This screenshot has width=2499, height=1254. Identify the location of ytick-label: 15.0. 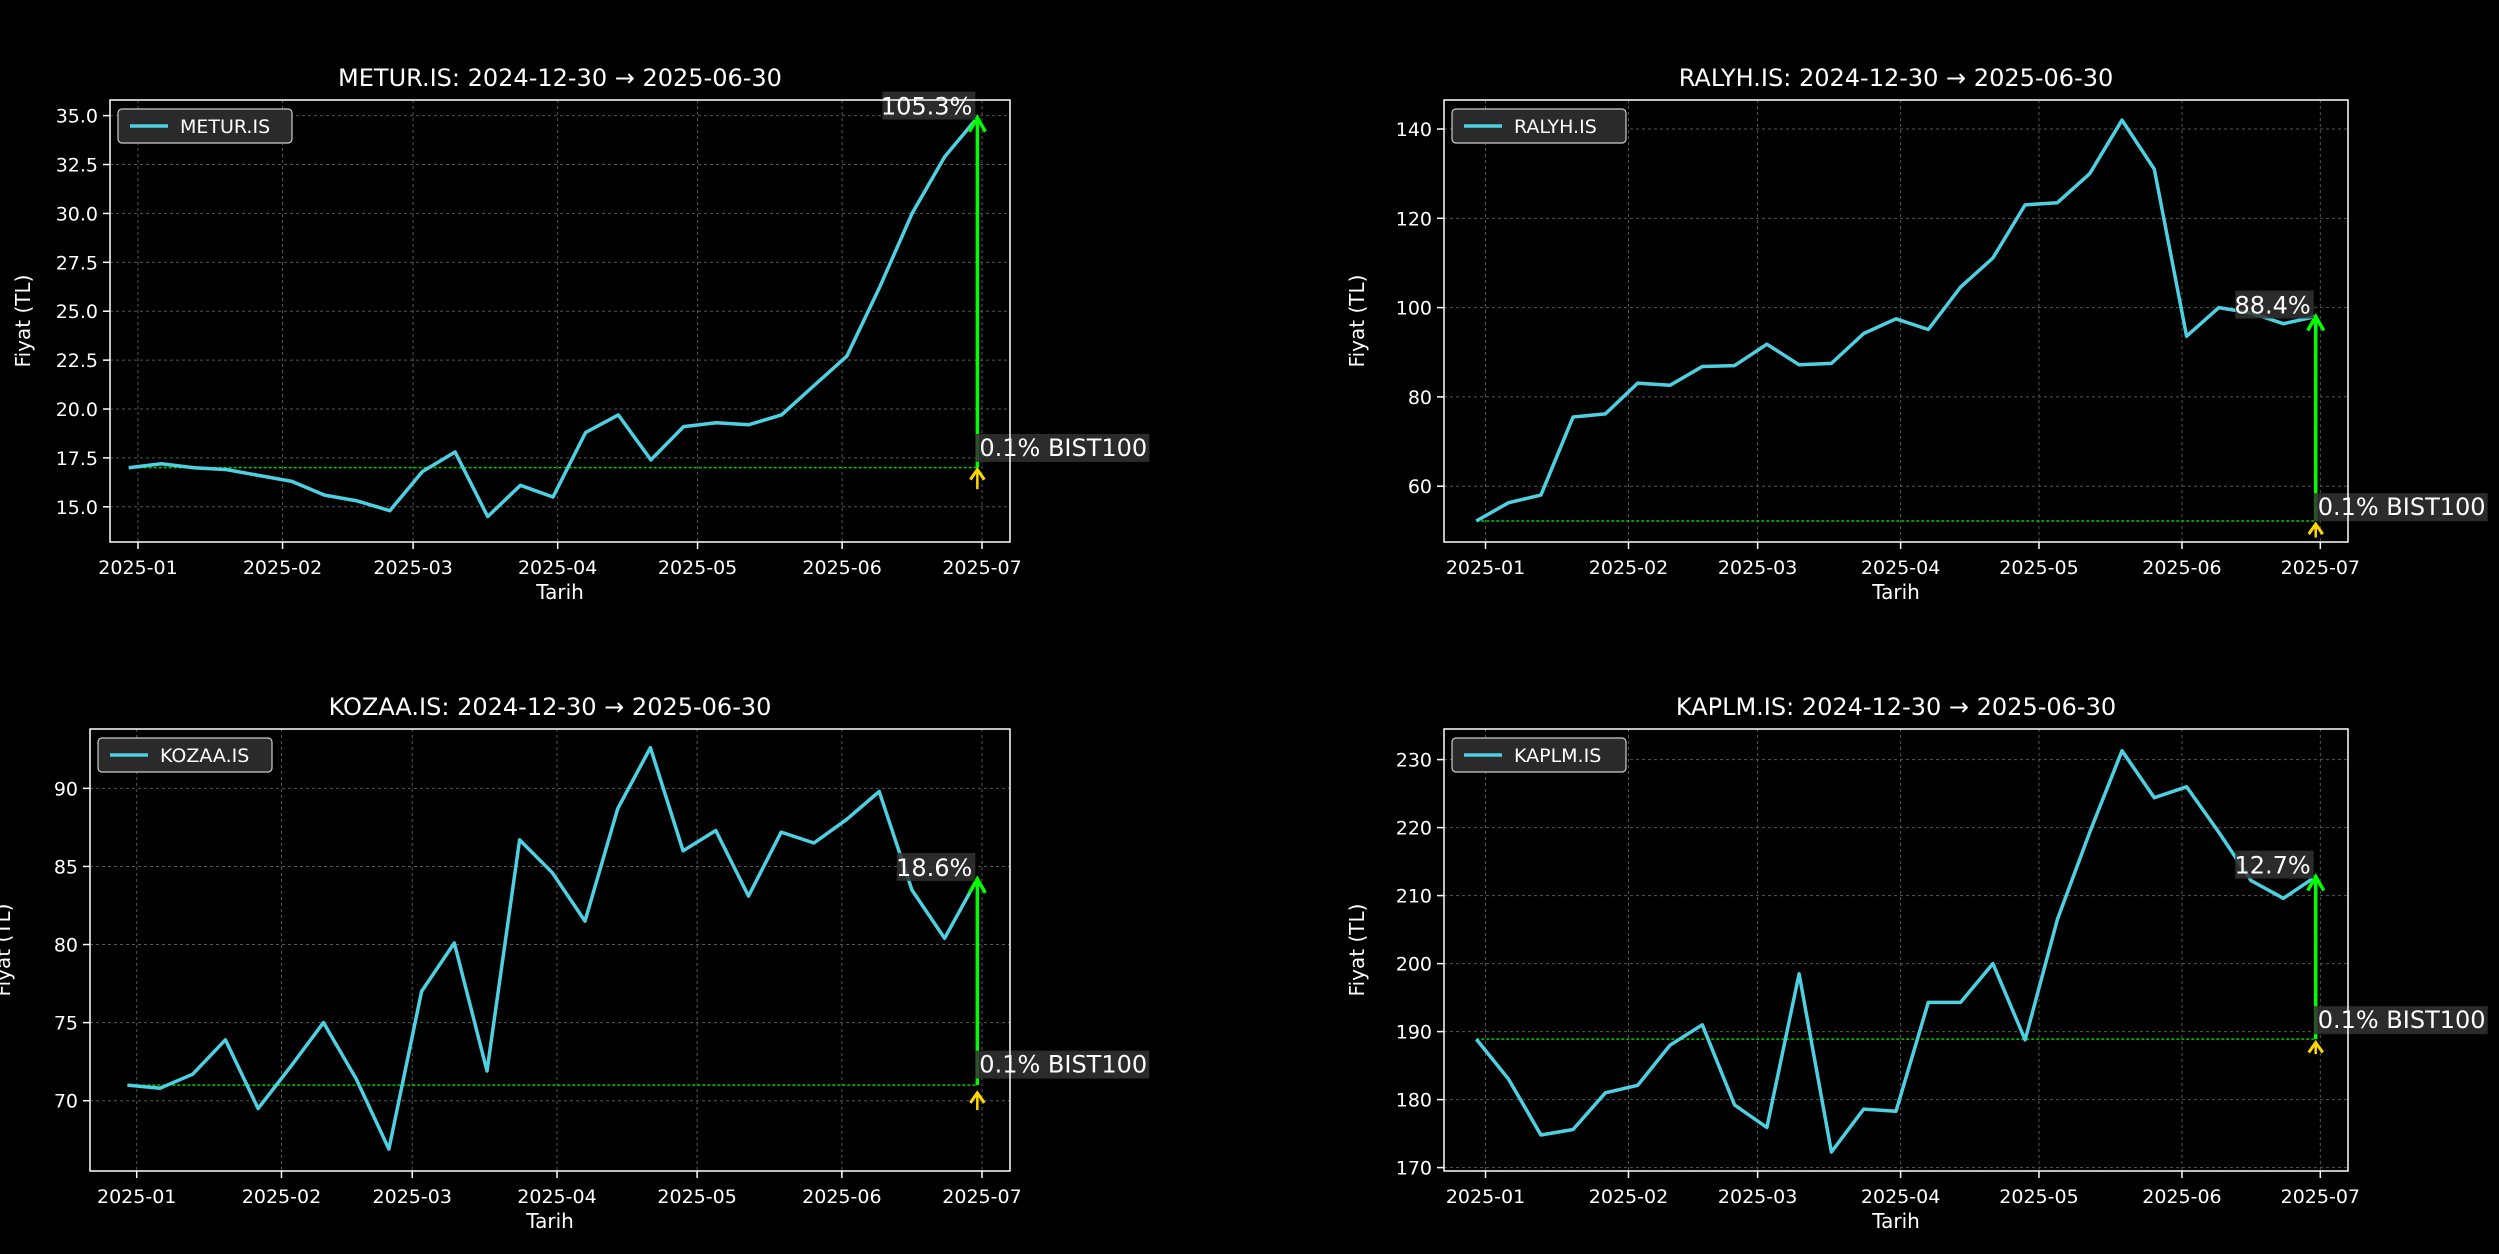
(77, 508).